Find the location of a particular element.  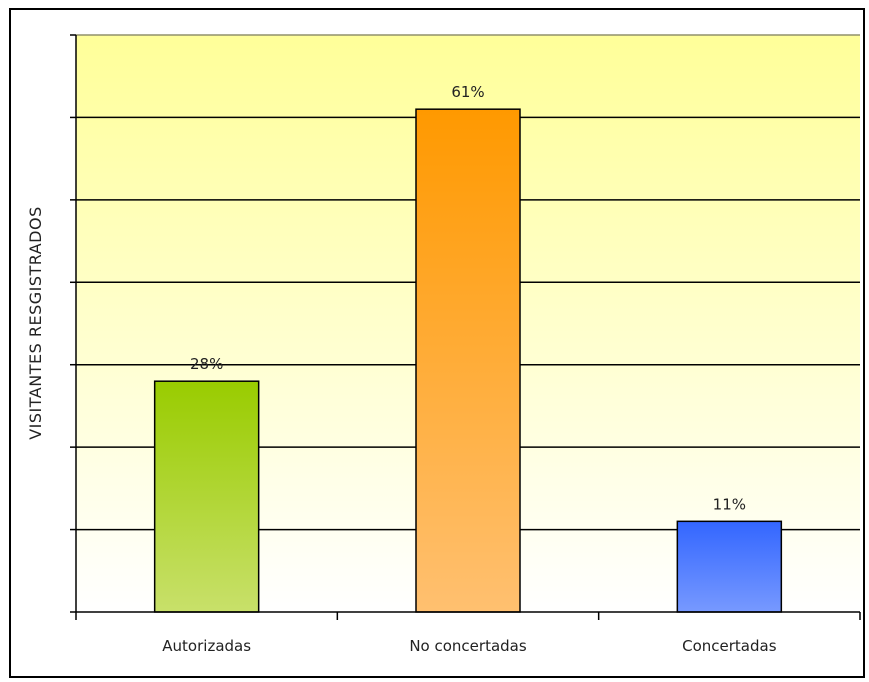

x-tick-label: Autorizadas is located at coordinates (206, 646).